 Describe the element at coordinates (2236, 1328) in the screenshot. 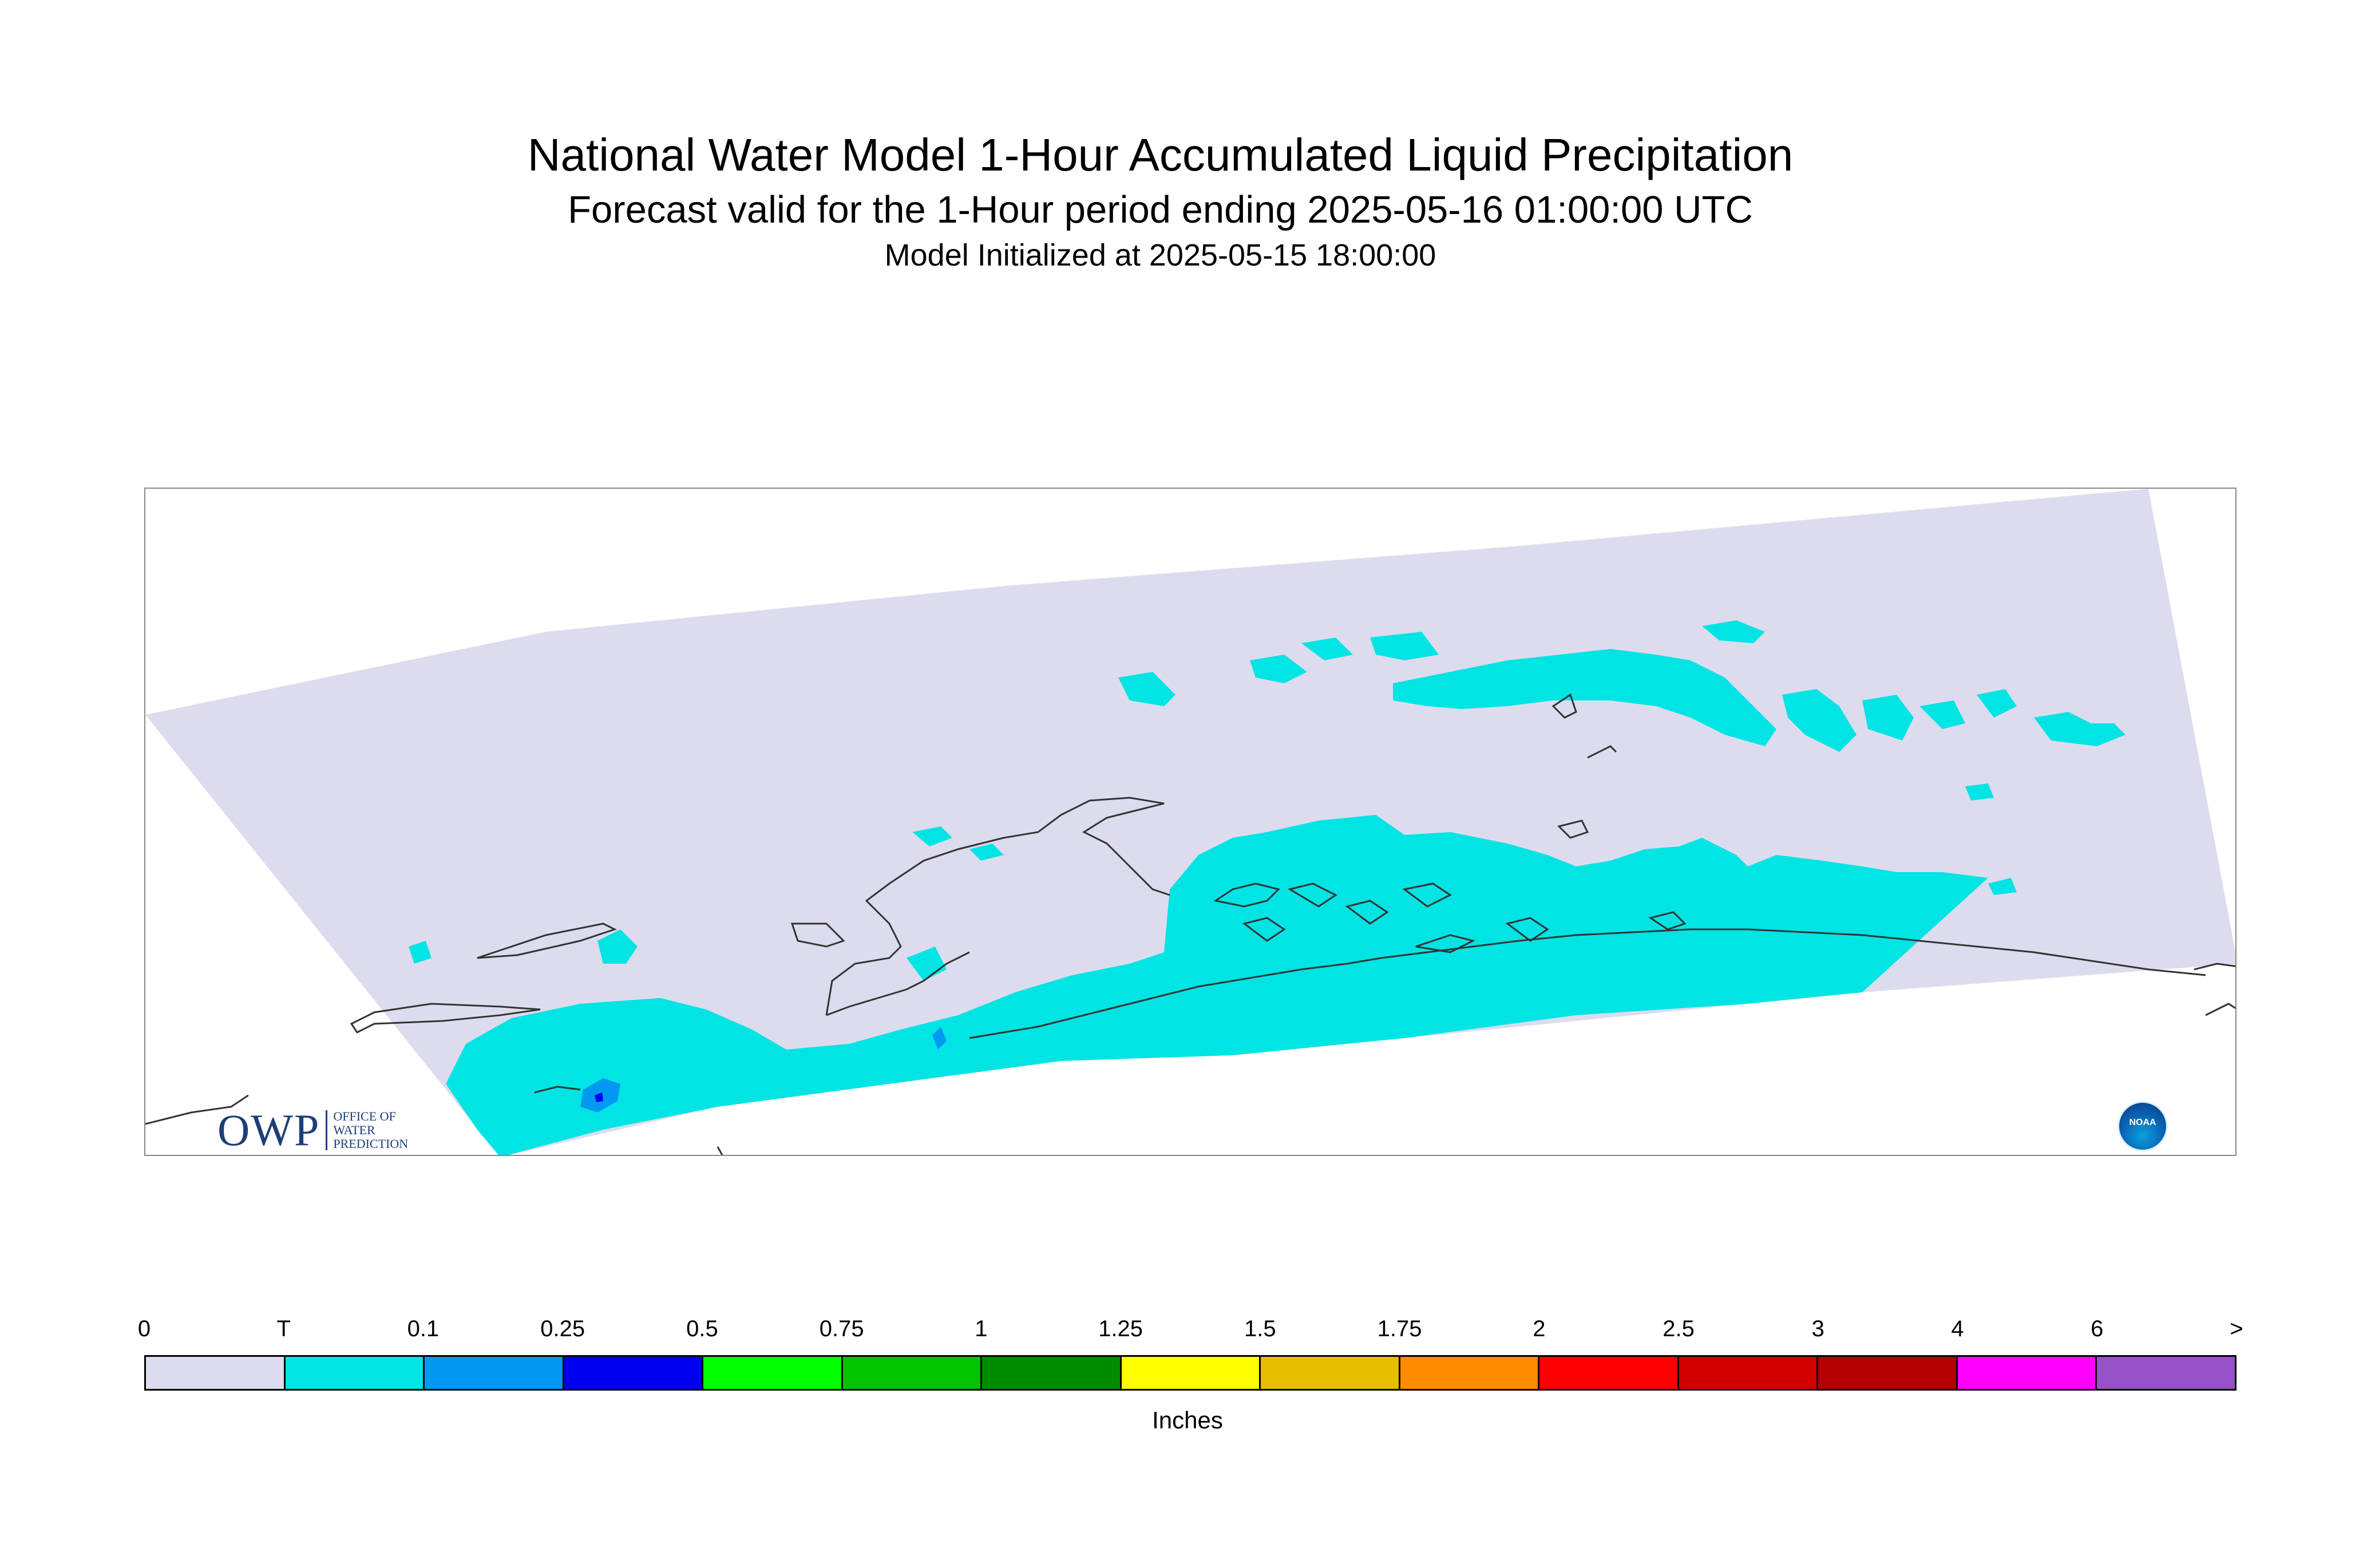

I see `legend-label: >` at that location.